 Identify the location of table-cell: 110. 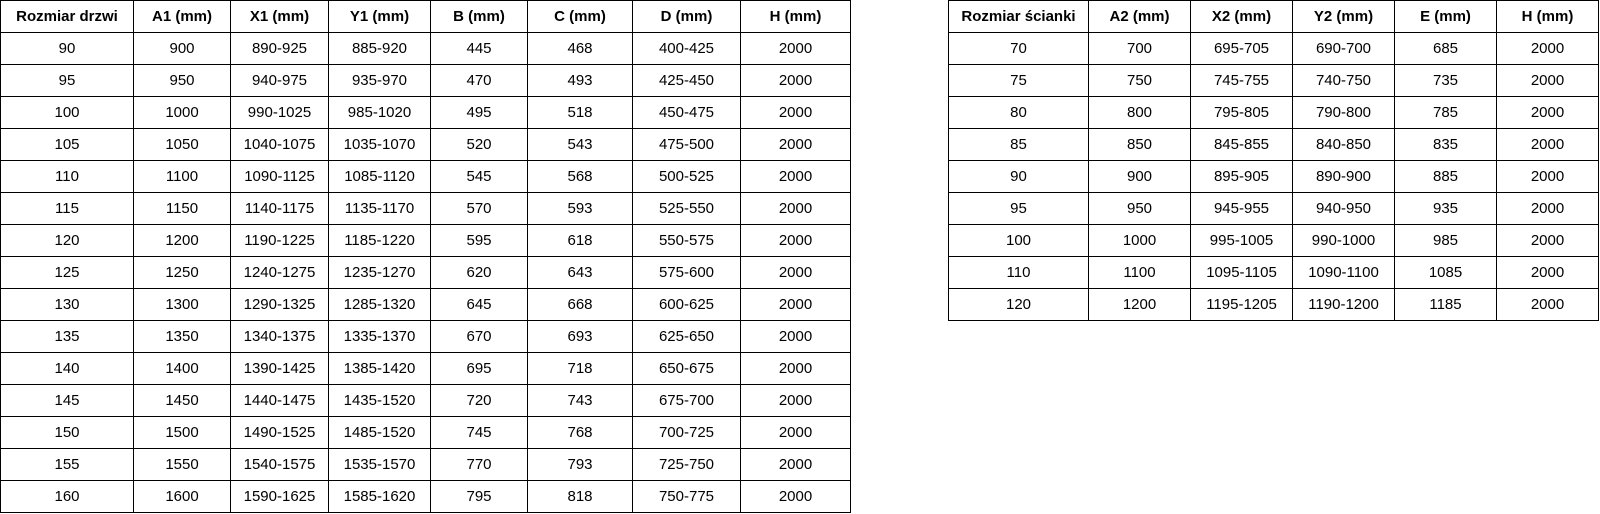
(67, 176).